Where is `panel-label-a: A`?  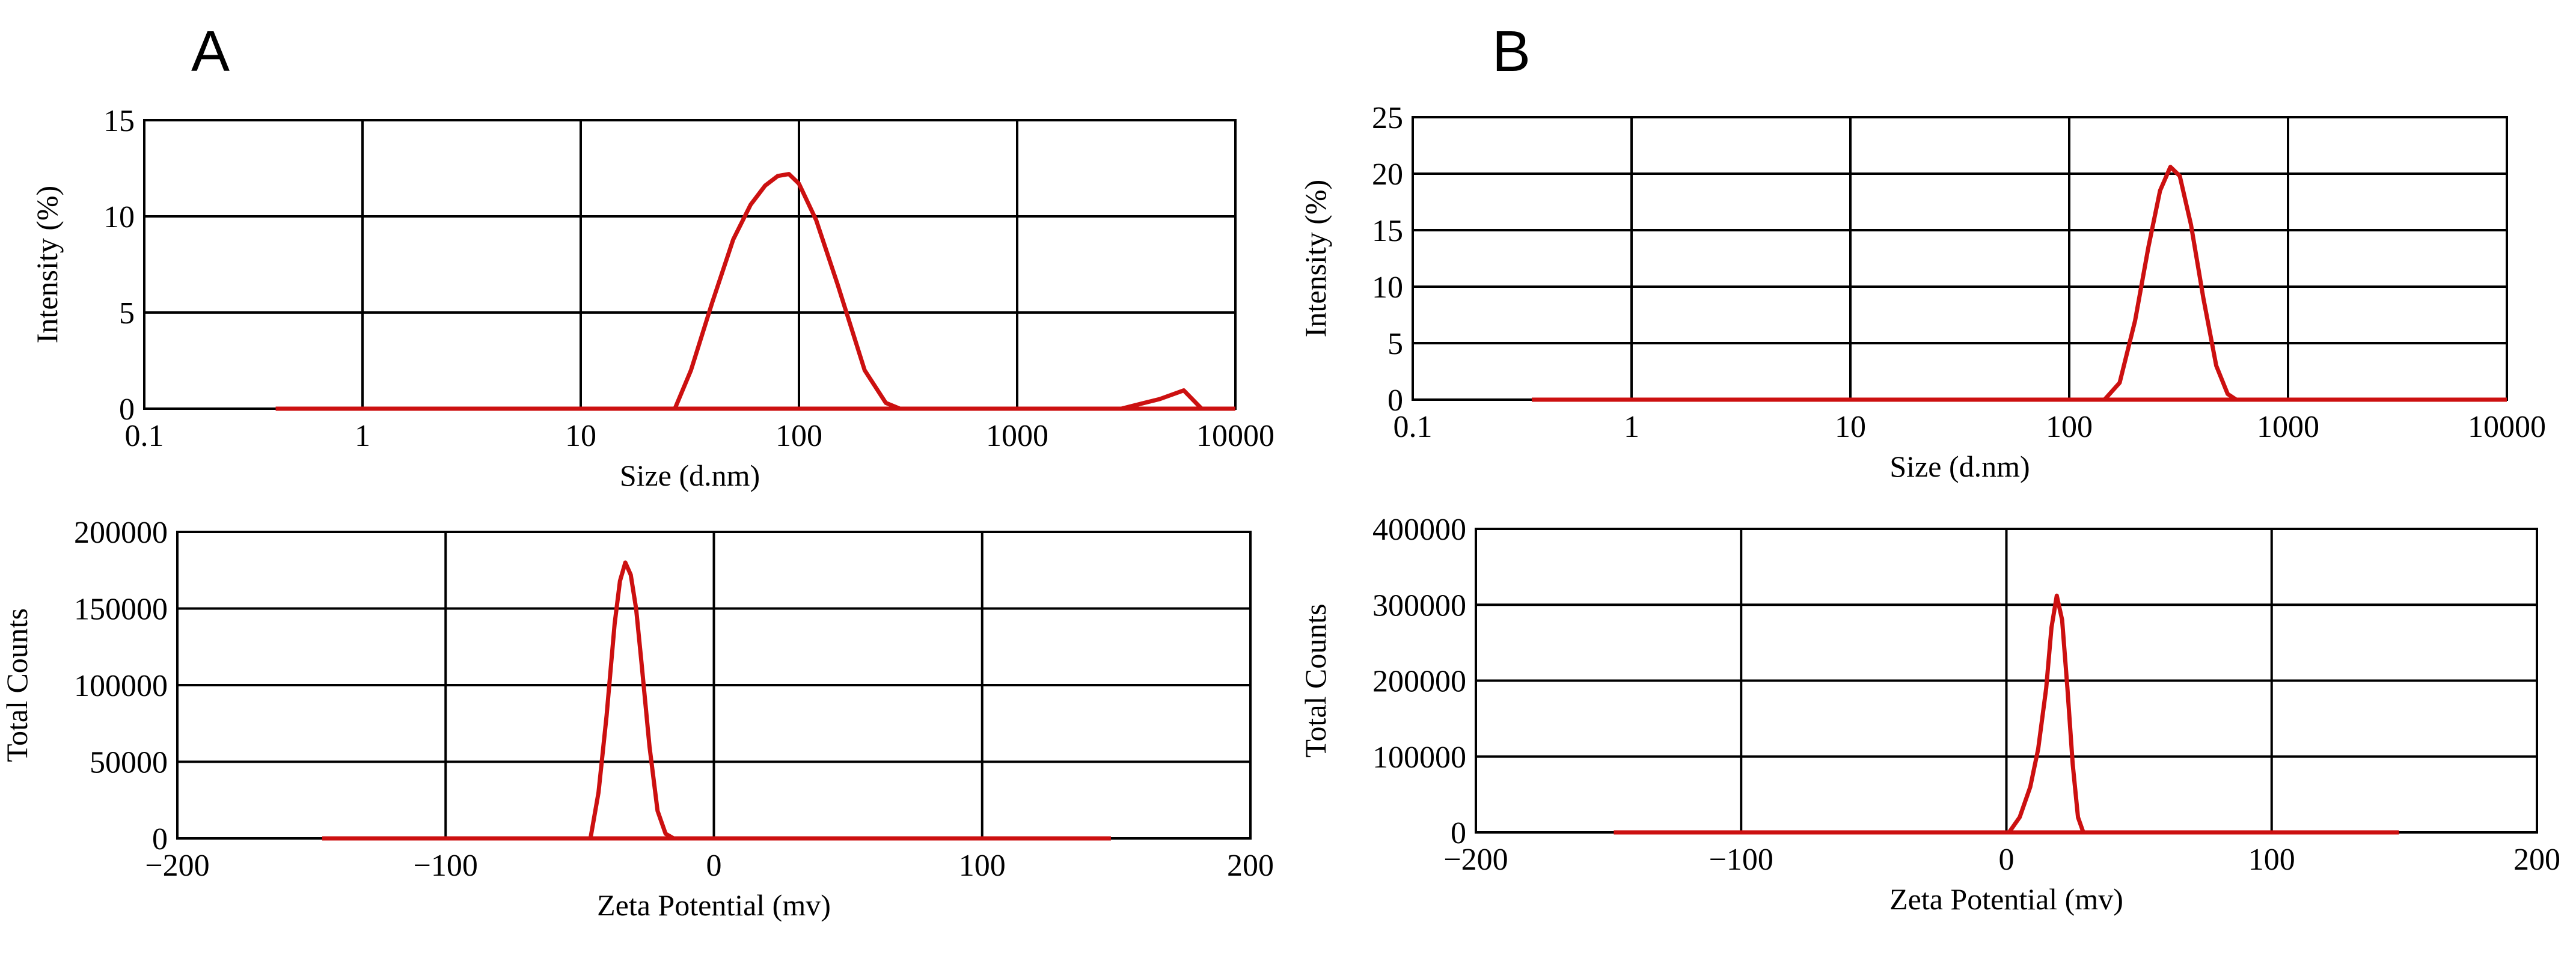
panel-label-a: A is located at coordinates (210, 51).